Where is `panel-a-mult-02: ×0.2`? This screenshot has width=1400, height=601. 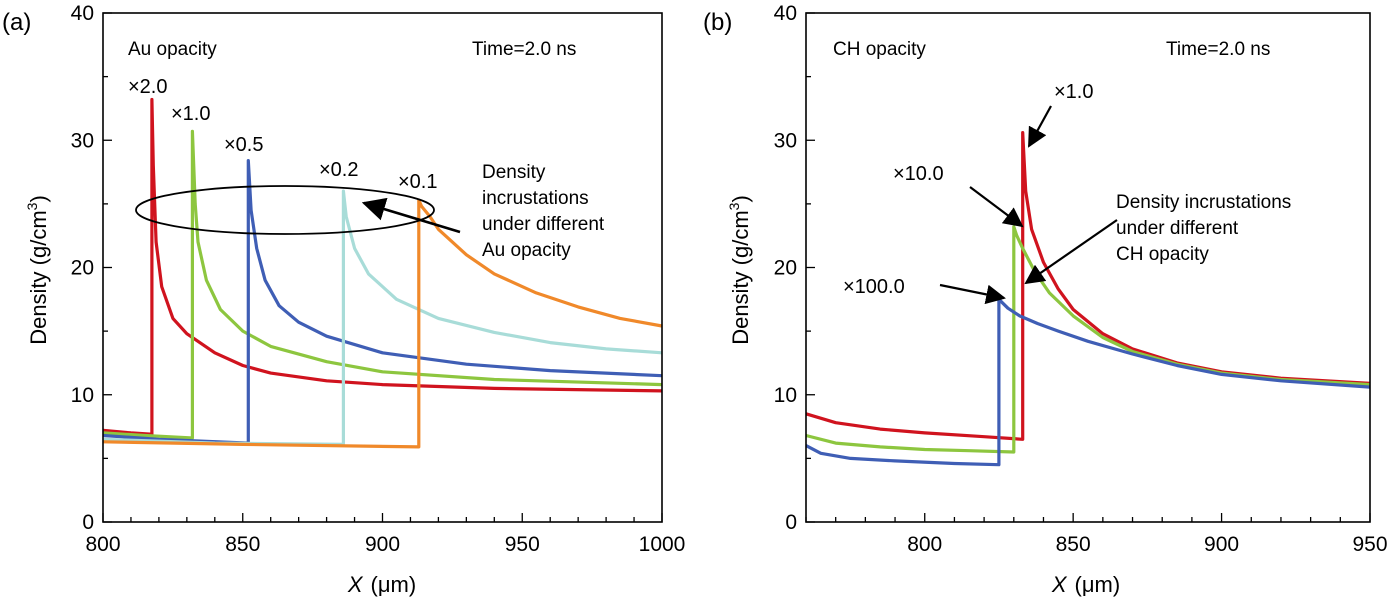
panel-a-mult-02: ×0.2 is located at coordinates (338, 170).